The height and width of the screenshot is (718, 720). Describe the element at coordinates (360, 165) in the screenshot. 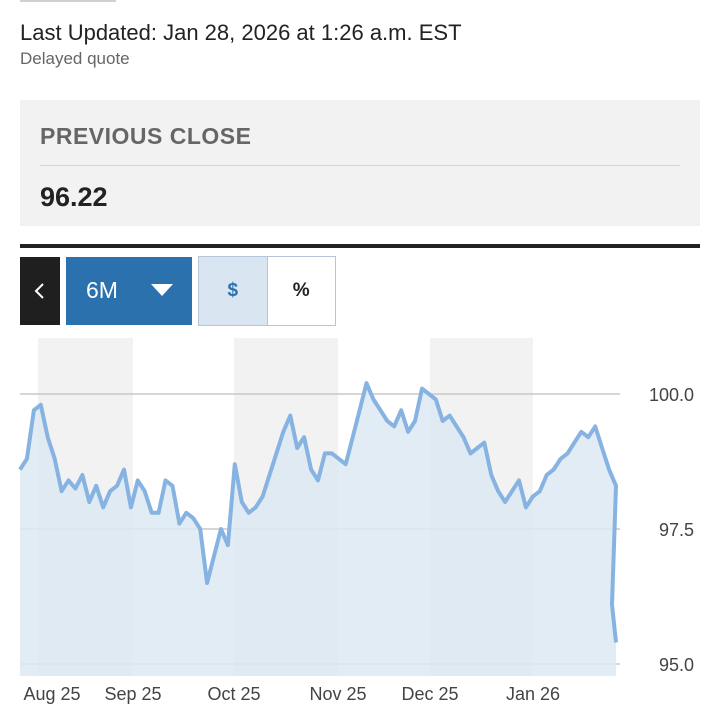

I see `previous-close-divider` at that location.